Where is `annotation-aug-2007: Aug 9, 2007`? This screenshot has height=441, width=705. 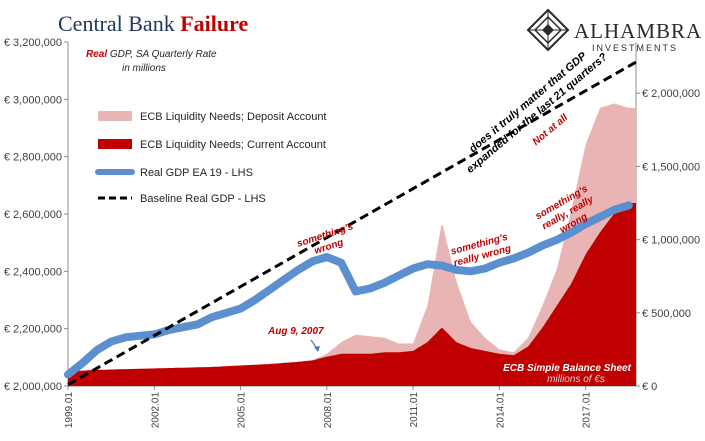 annotation-aug-2007: Aug 9, 2007 is located at coordinates (295, 339).